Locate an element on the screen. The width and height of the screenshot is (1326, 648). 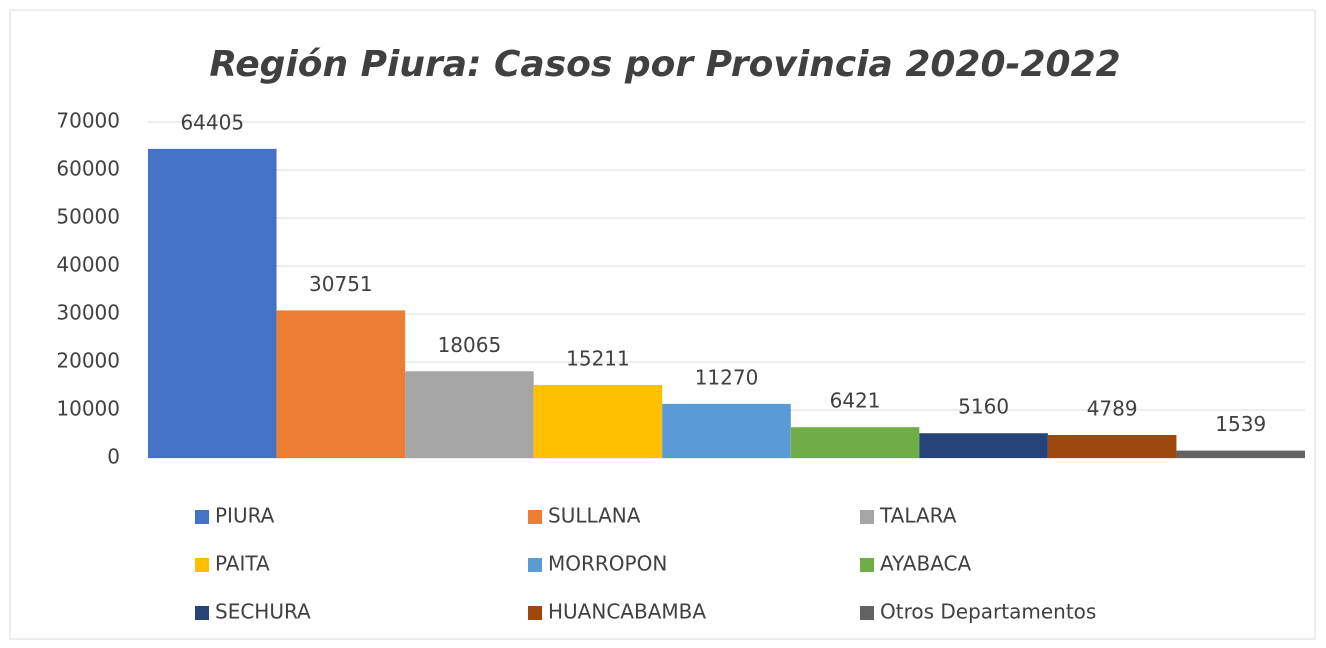
data-label: 18065 is located at coordinates (470, 345).